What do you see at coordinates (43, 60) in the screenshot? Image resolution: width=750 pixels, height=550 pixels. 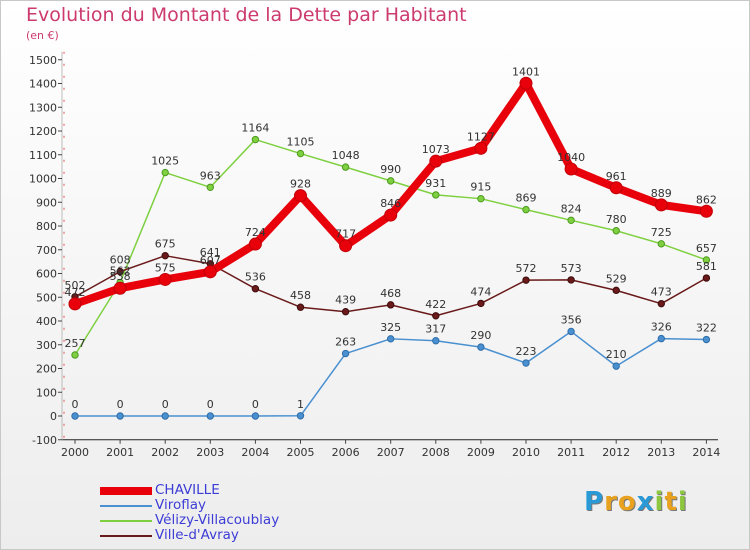 I see `y-tick-label: 1500` at bounding box center [43, 60].